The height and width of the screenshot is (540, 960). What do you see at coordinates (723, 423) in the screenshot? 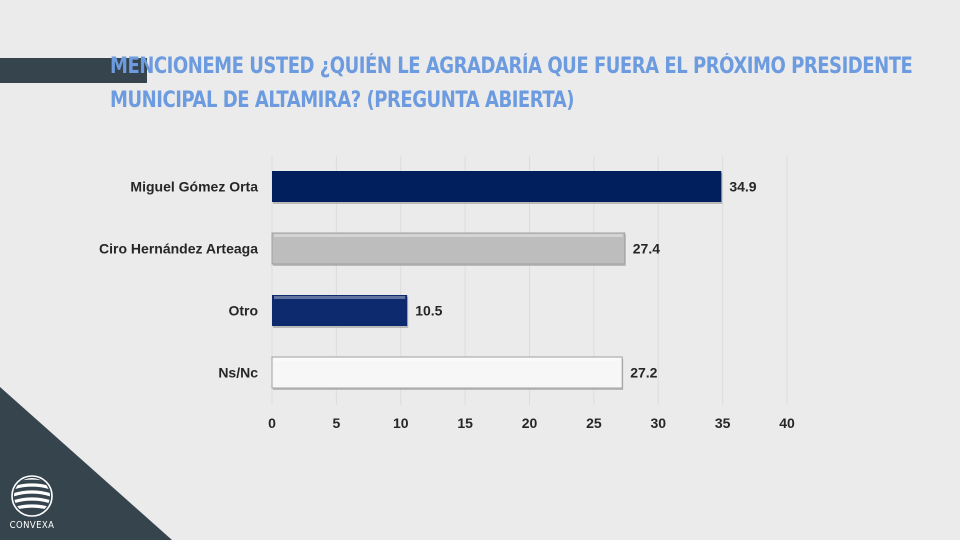
I see `x-tick-label: 35` at bounding box center [723, 423].